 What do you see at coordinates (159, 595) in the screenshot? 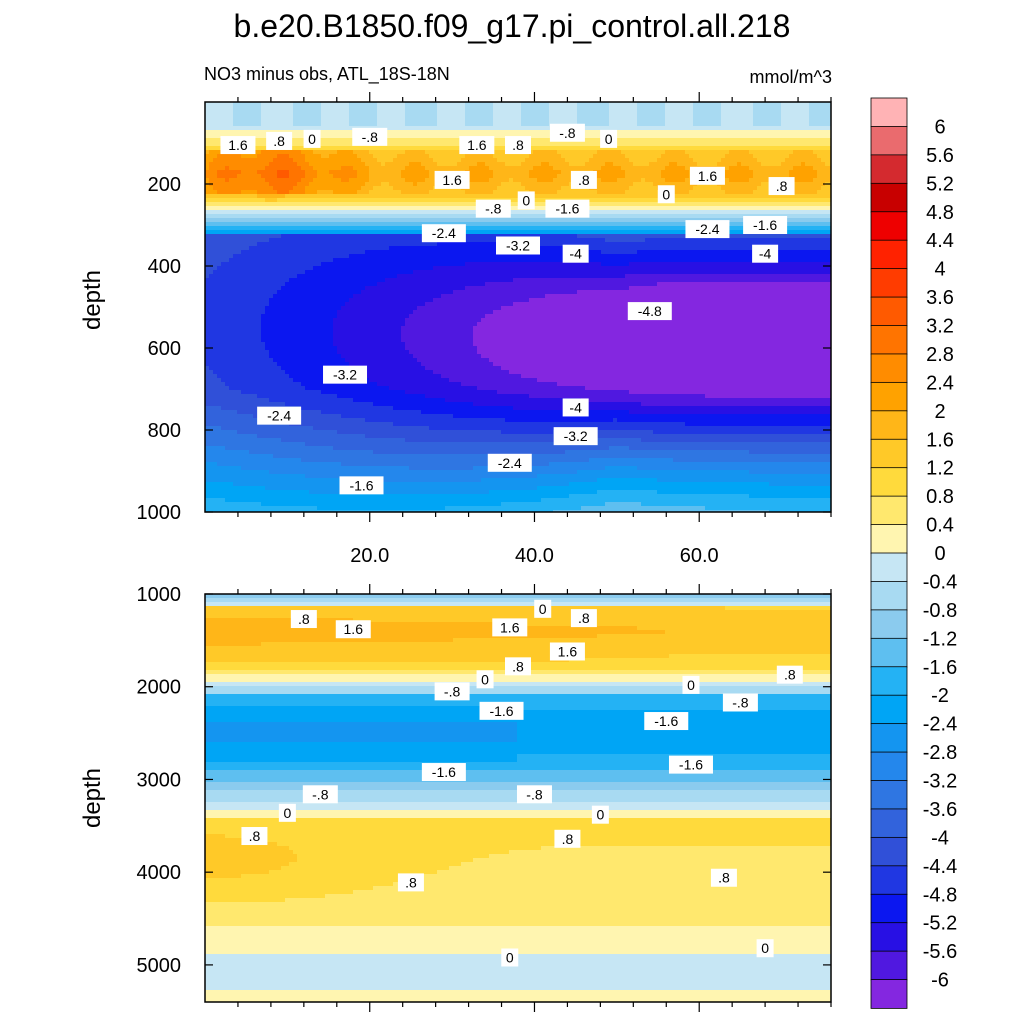
I see `lower-y-tick-label: 1000` at bounding box center [159, 595].